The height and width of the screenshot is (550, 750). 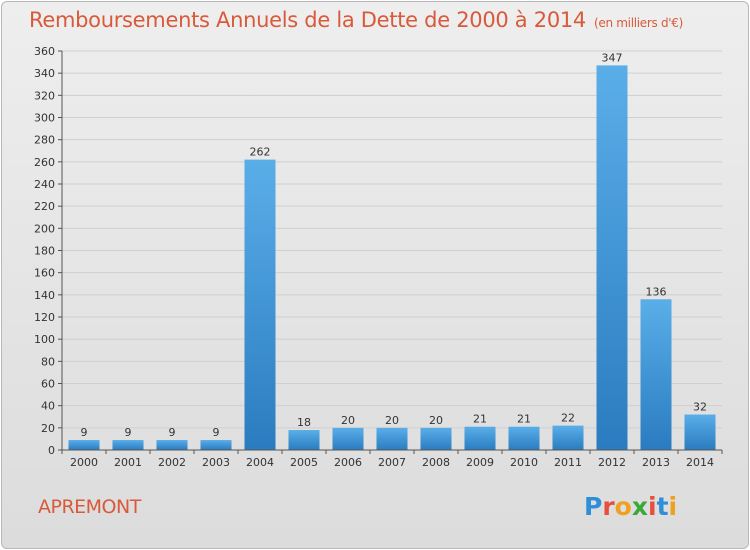 I want to click on x-tick-label: 2001, so click(x=128, y=462).